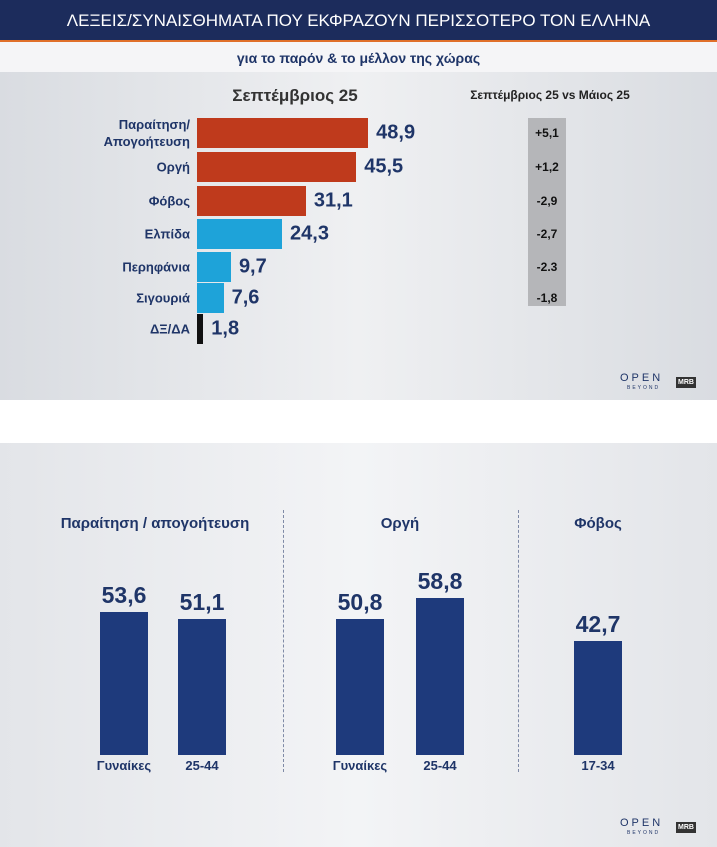 This screenshot has width=717, height=847. I want to click on category-label: Περηφάνια, so click(156, 267).